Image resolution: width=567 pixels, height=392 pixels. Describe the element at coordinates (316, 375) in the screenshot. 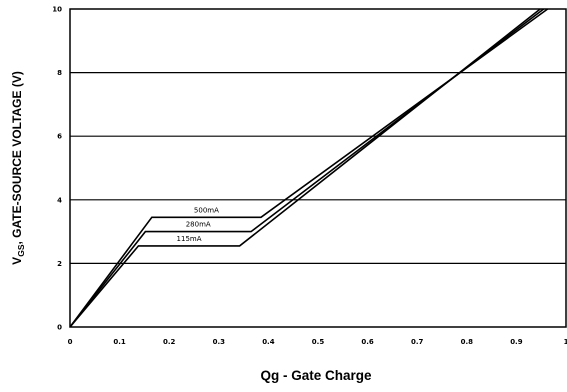

I see `x-axis-label: Qg - Gate Charge` at that location.